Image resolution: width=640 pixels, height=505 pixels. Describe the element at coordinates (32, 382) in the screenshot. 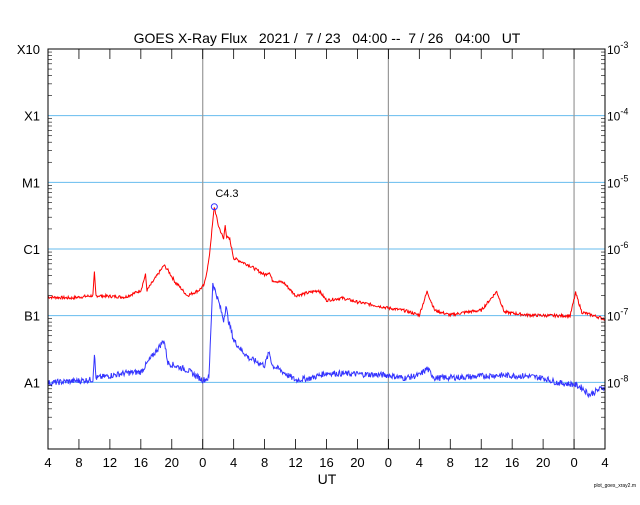

I see `left-axis-label: A1` at that location.